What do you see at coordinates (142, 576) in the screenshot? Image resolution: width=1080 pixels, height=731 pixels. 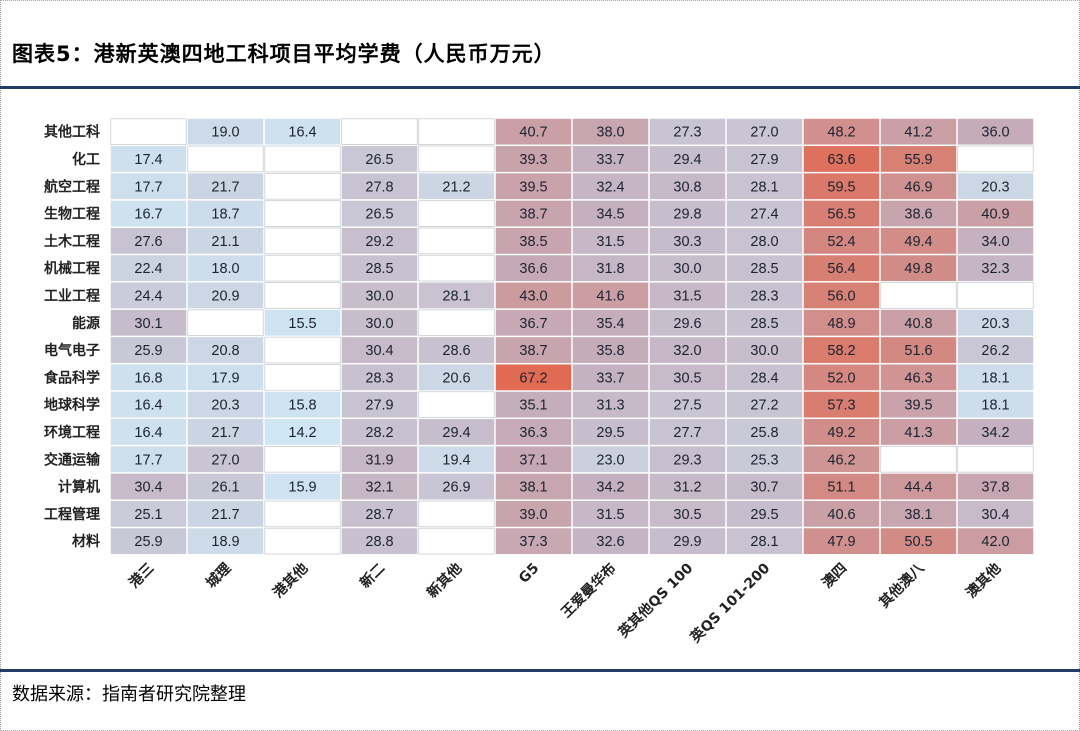 I see `column-label: 港三` at bounding box center [142, 576].